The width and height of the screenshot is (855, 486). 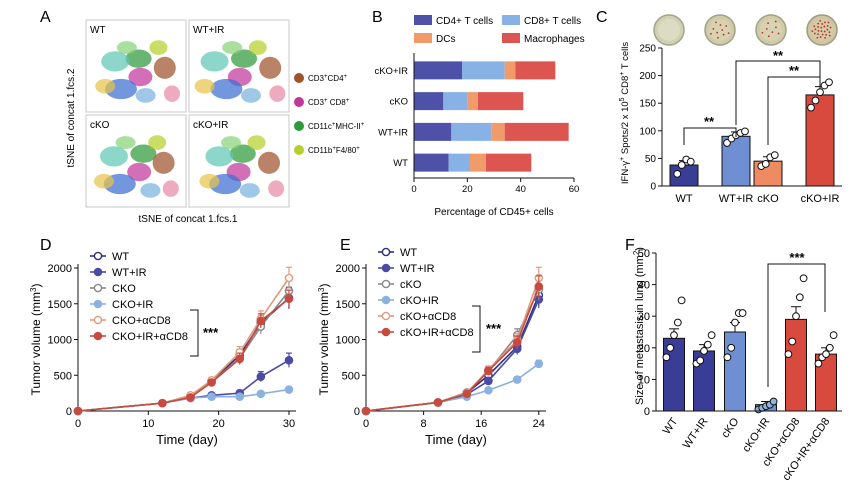 I want to click on legend-marker-cko-plus-ir, so click(x=386, y=300).